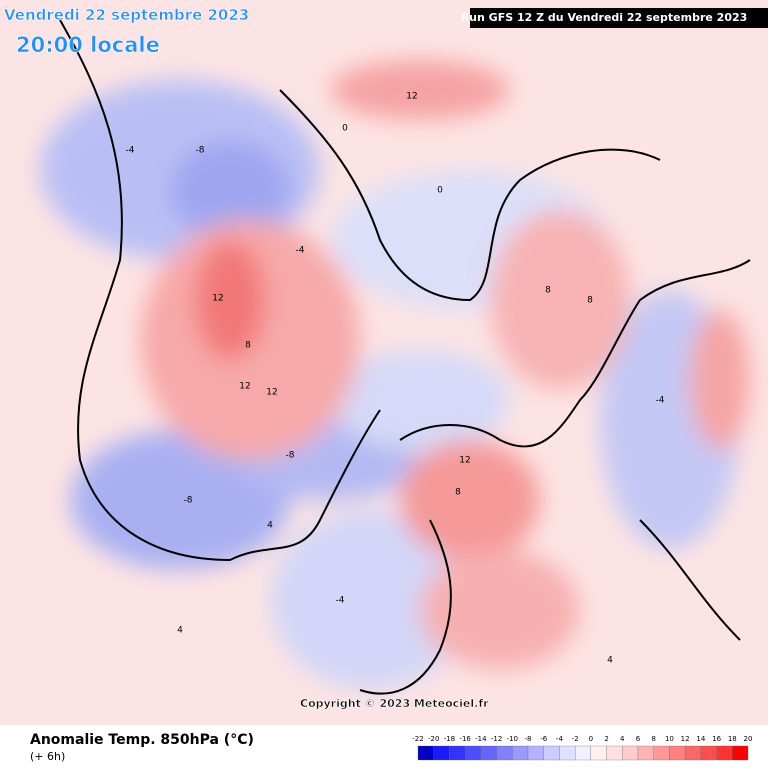 Image resolution: width=768 pixels, height=768 pixels. Describe the element at coordinates (606, 739) in the screenshot. I see `scale-tick-label: 2` at that location.